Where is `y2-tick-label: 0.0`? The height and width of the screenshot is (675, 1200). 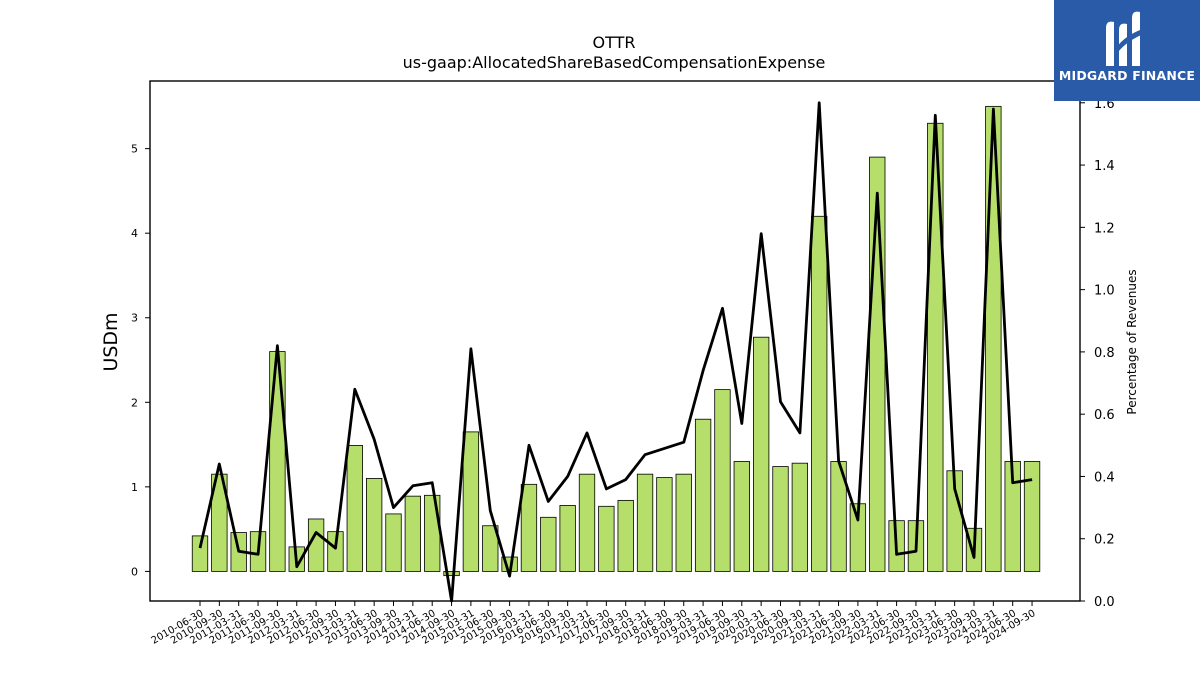 y2-tick-label: 0.0 is located at coordinates (1104, 602).